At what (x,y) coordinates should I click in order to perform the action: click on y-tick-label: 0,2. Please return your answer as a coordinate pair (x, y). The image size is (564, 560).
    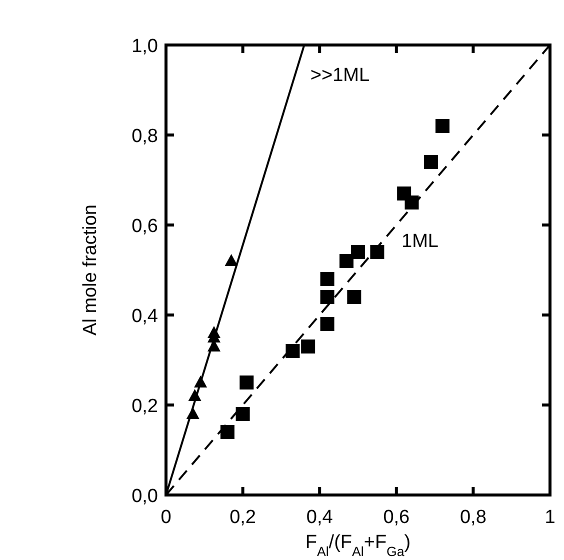
    Looking at the image, I should click on (145, 406).